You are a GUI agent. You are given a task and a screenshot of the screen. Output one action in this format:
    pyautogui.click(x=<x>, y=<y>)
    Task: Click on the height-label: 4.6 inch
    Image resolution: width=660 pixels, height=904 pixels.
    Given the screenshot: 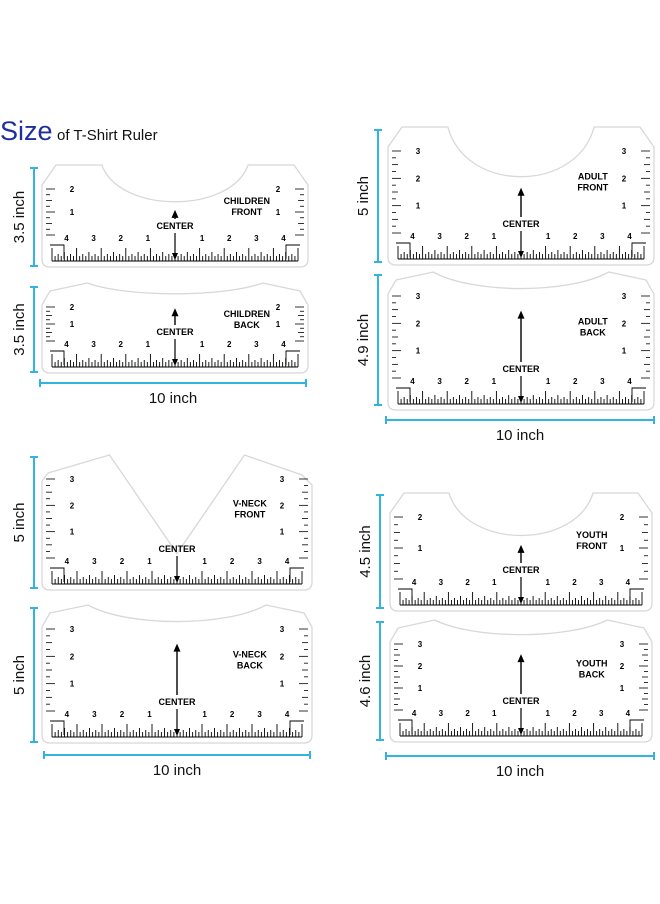 What is the action you would take?
    pyautogui.click(x=365, y=681)
    